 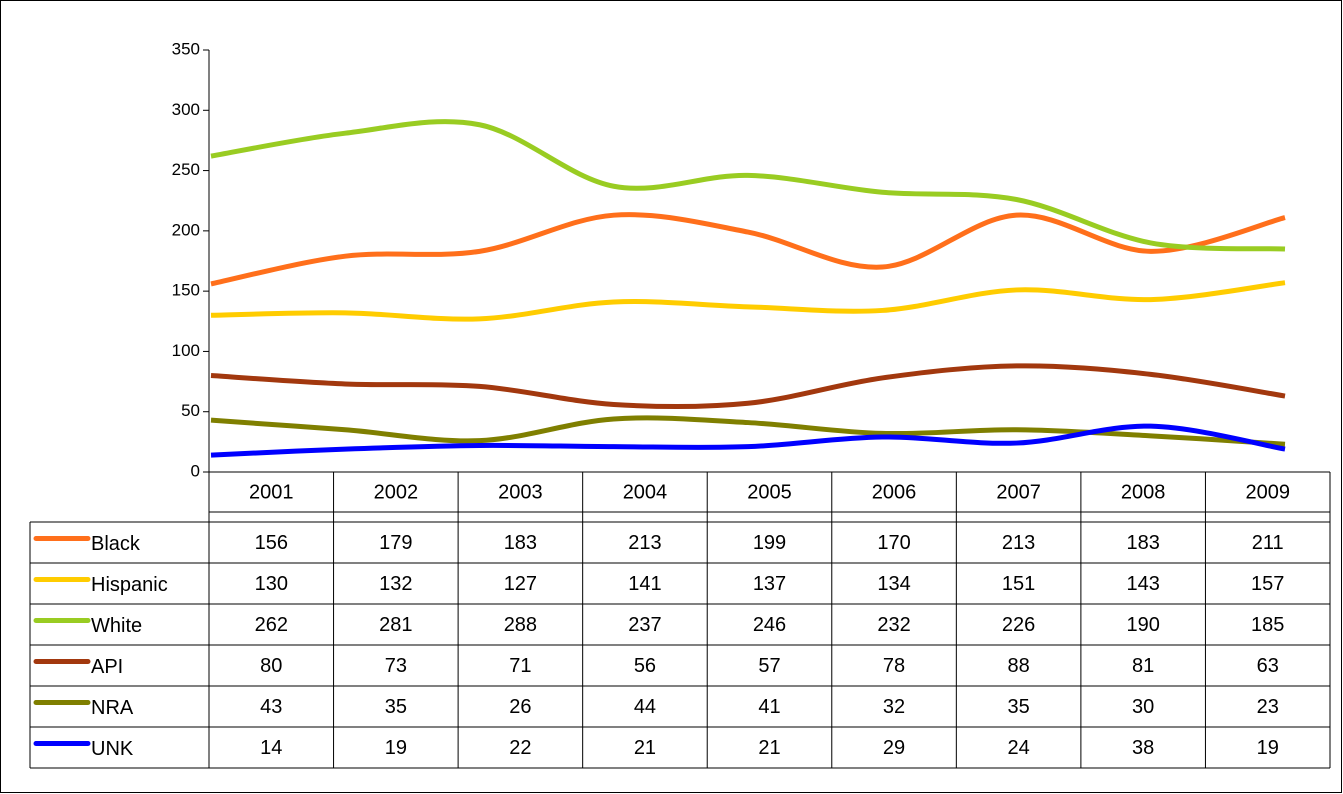 I want to click on table-value: 14, so click(x=271, y=748).